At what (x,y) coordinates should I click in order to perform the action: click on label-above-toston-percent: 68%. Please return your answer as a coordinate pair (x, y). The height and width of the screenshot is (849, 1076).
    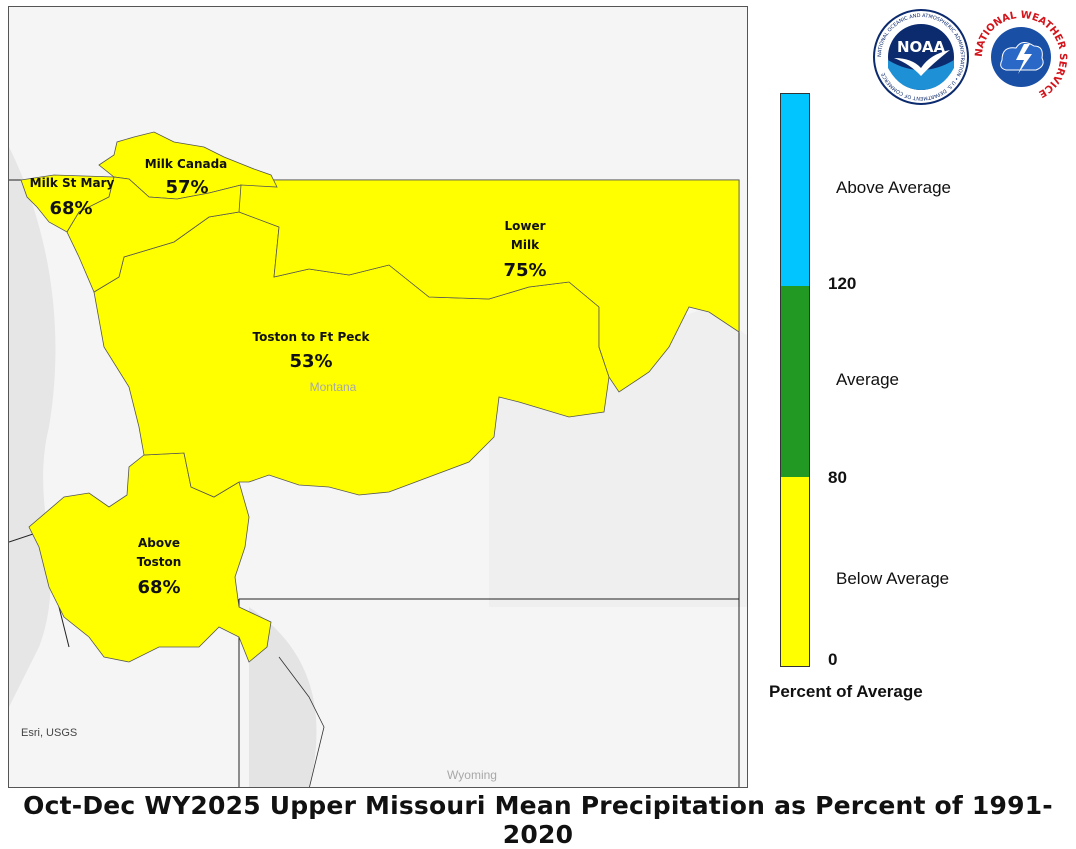
    Looking at the image, I should click on (158, 587).